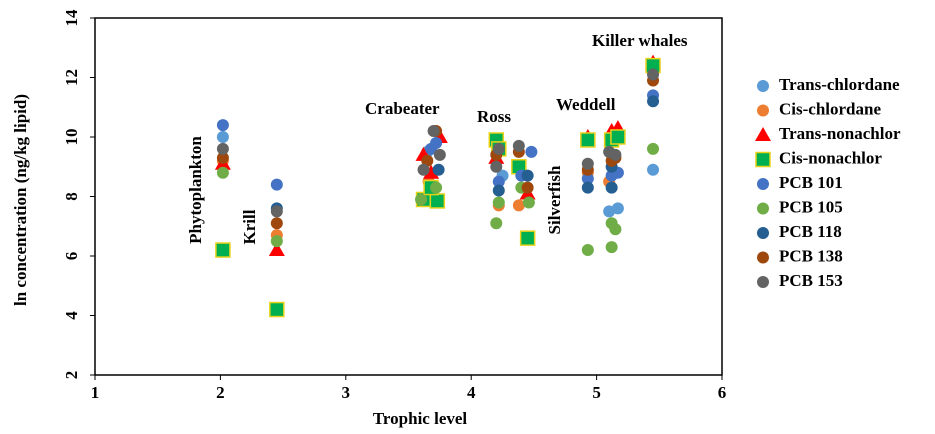  I want to click on annotation: Phytoplankton, so click(195, 190).